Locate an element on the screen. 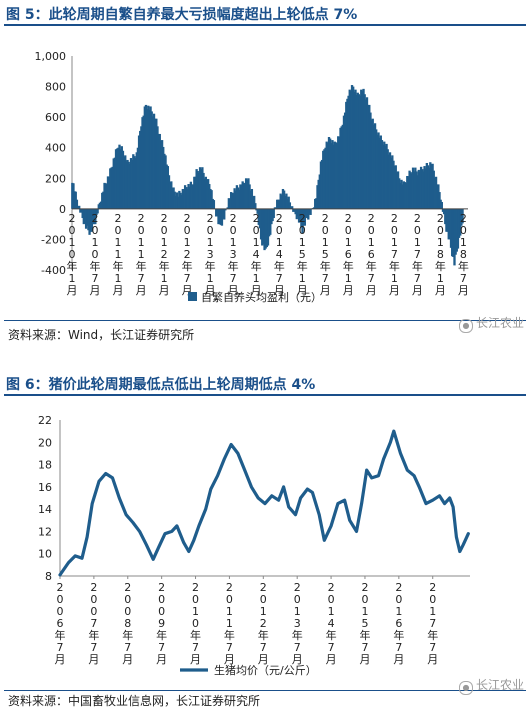 The height and width of the screenshot is (710, 532). figure-1-title: 图 5：此轮周期自繁自养最大亏损幅度超出上轮低点 7% is located at coordinates (182, 15).